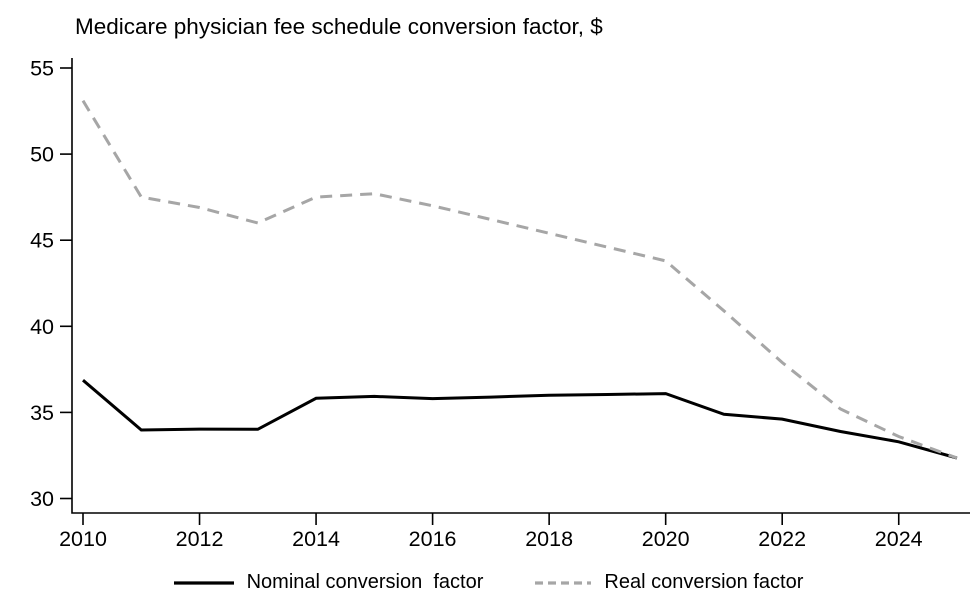 The image size is (977, 609). I want to click on x-axis-tick-label-2022: 2022, so click(782, 539).